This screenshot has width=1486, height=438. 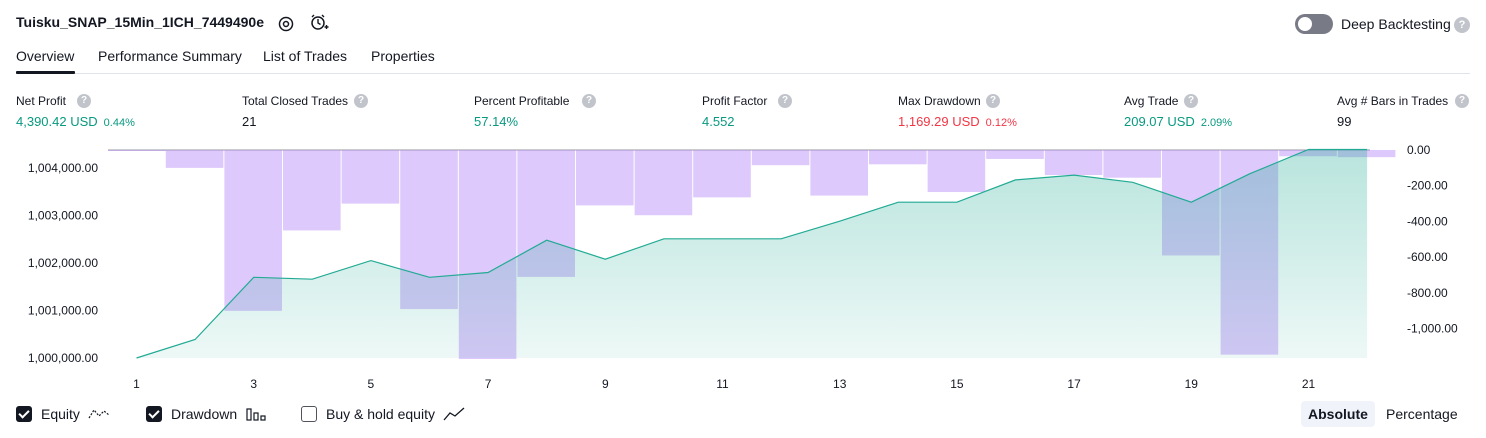 I want to click on tab-properties: Properties, so click(x=403, y=56).